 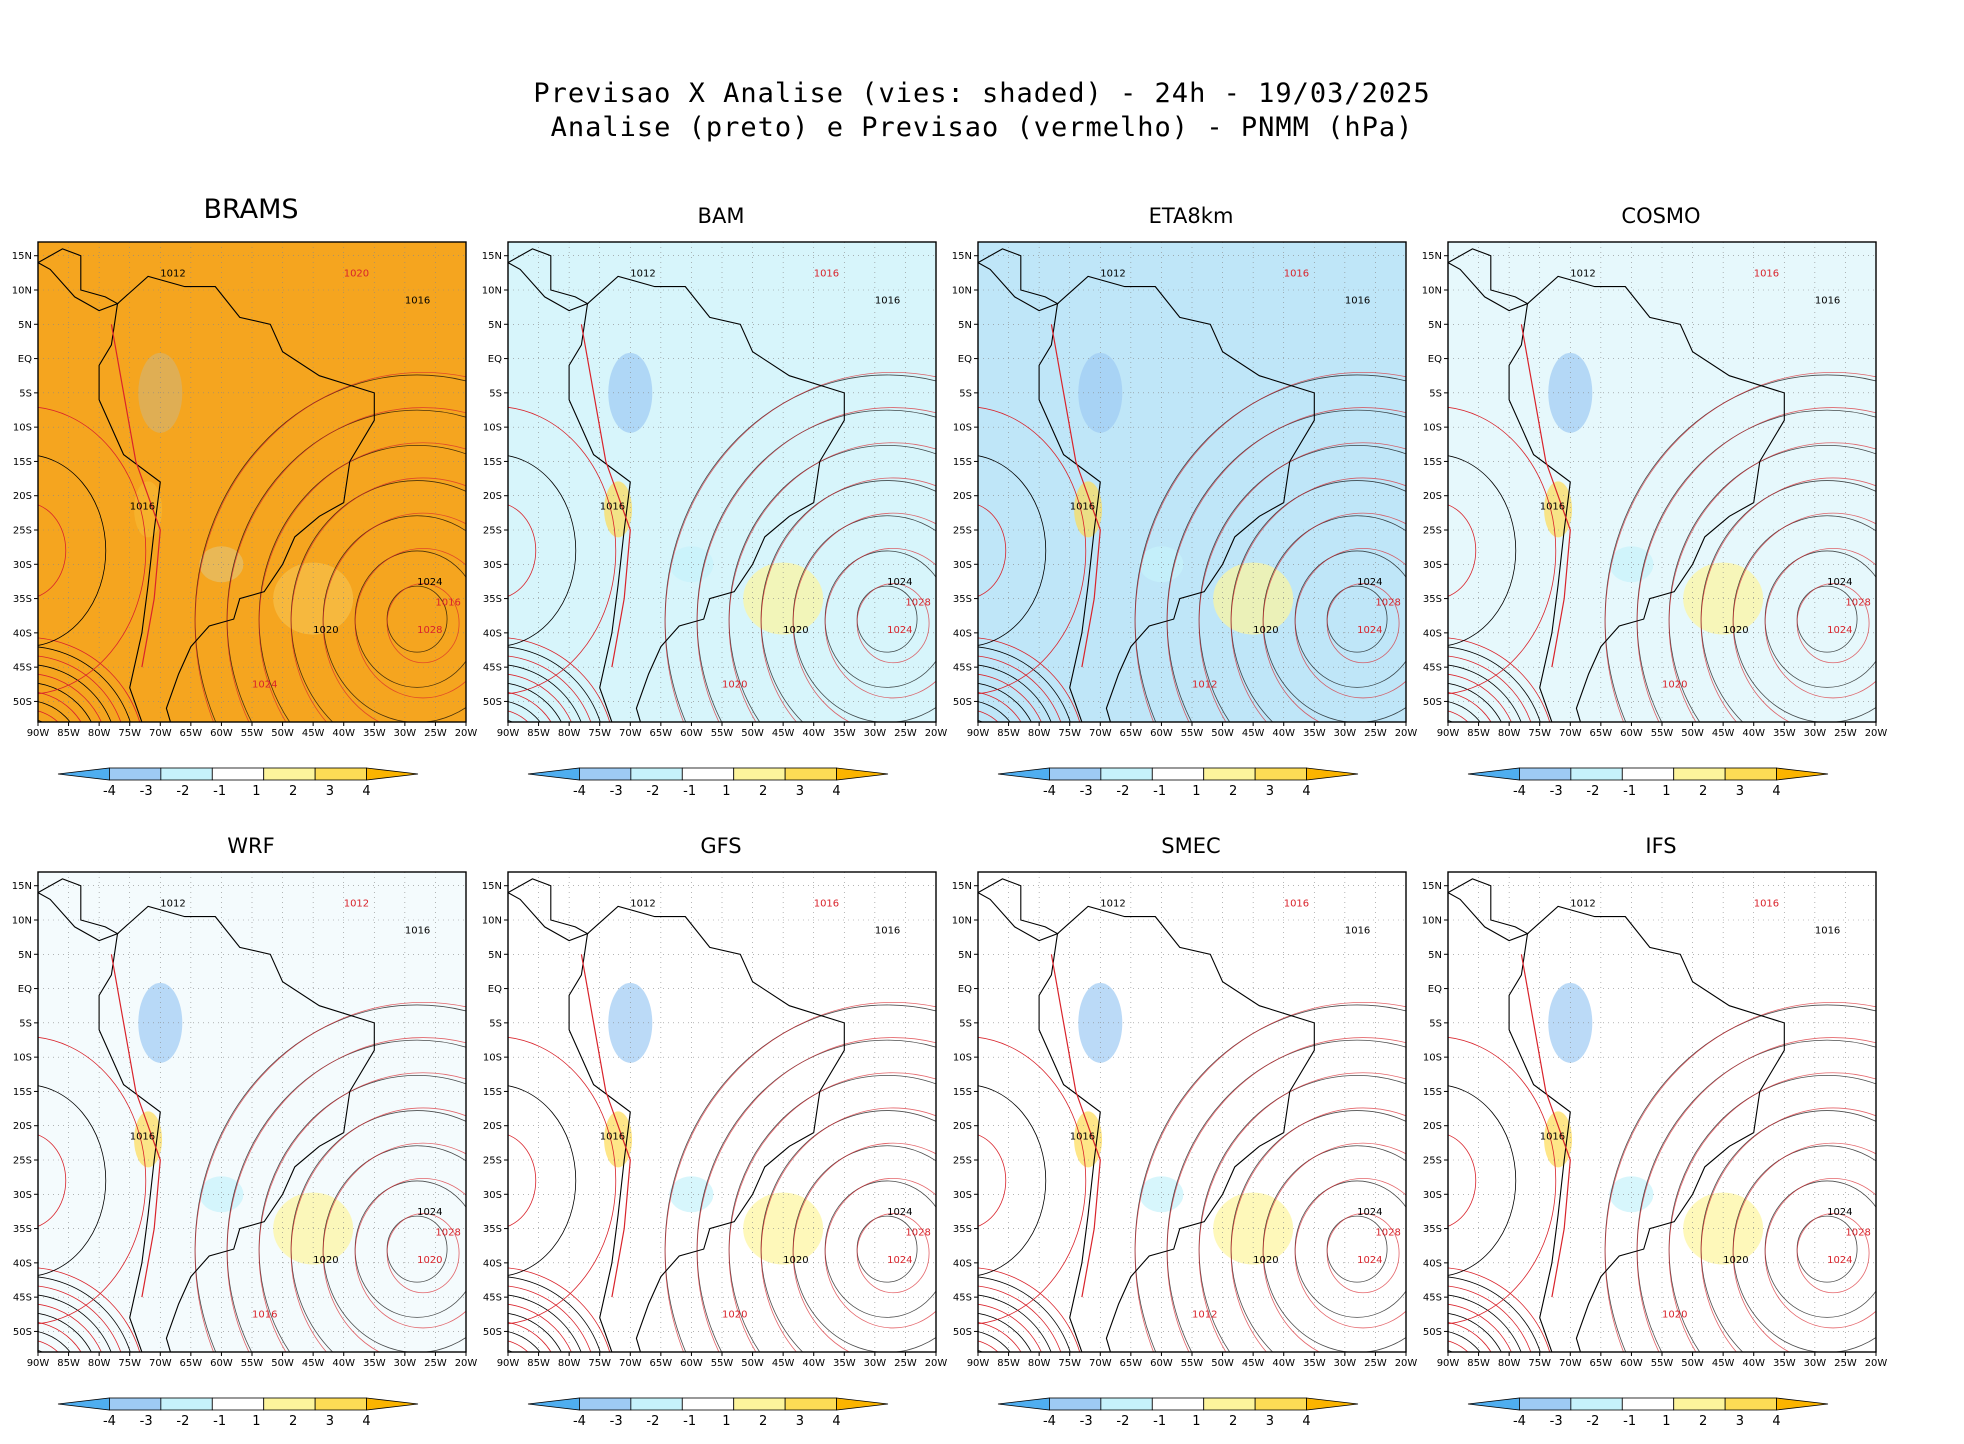 I want to click on lat-tick-label: 40S, so click(x=962, y=633).